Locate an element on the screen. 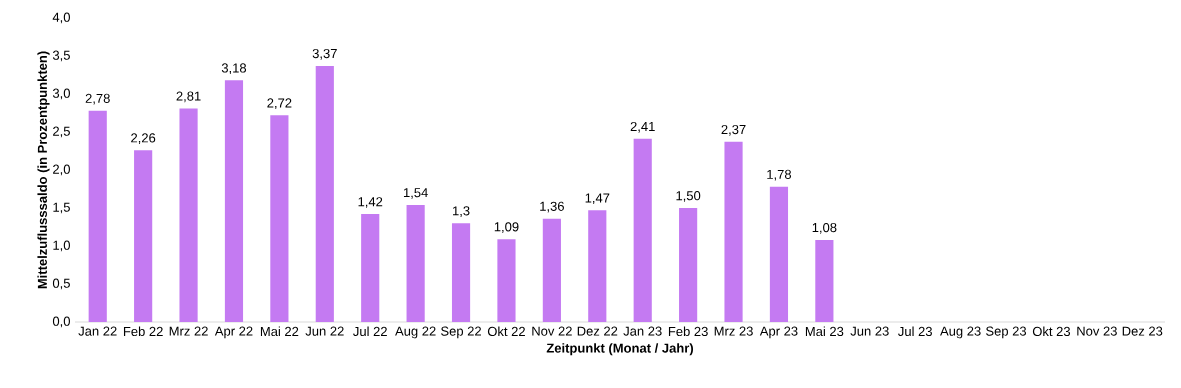 This screenshot has height=388, width=1181. x-tick-label: Jan 22 is located at coordinates (97, 331).